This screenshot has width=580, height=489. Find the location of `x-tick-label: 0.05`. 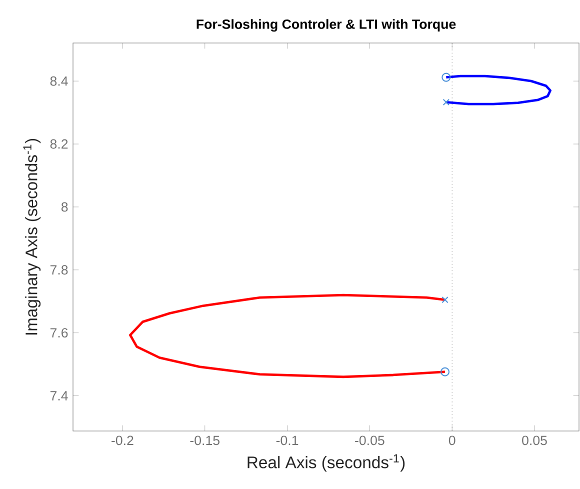

x-tick-label: 0.05 is located at coordinates (534, 441).